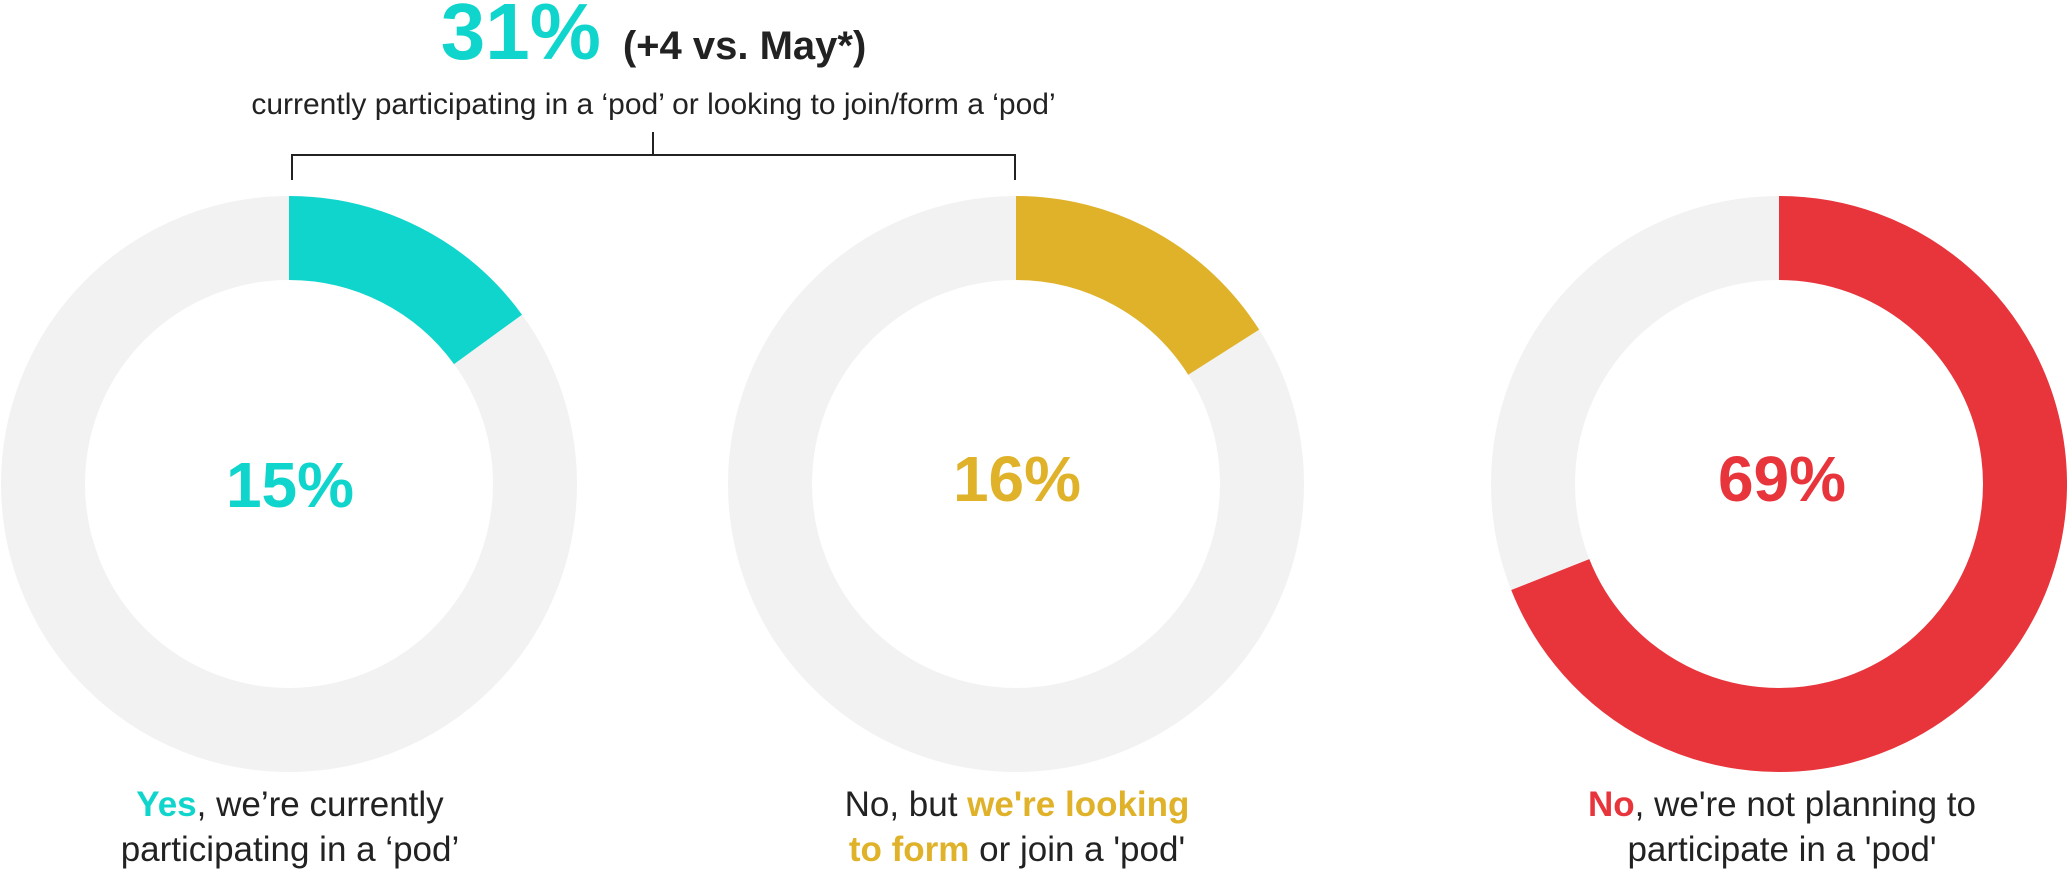  What do you see at coordinates (744, 46) in the screenshot?
I see `change-vs-may: (+4 vs. May*)` at bounding box center [744, 46].